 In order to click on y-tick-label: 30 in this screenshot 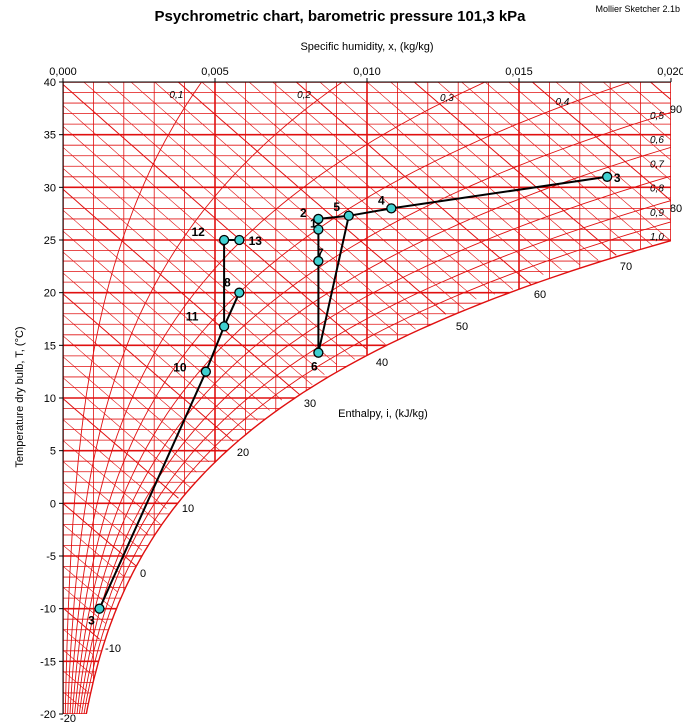, I will do `click(50, 188)`.